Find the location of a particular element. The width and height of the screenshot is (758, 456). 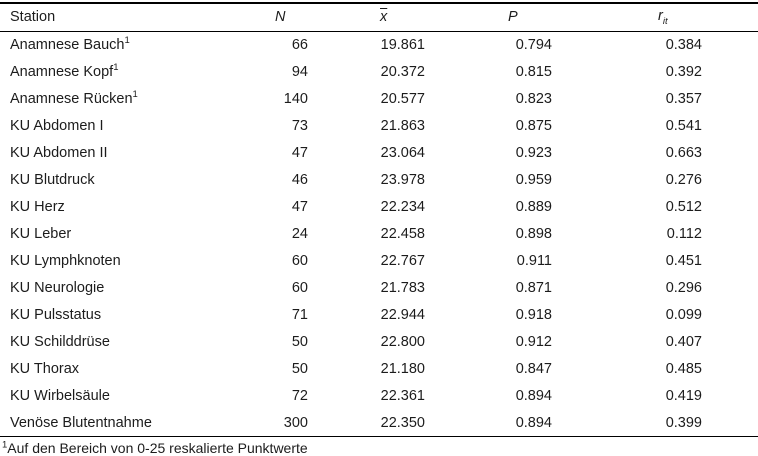

table-row: KU Herz 47 22.234 0.889 0.512 is located at coordinates (379, 206).